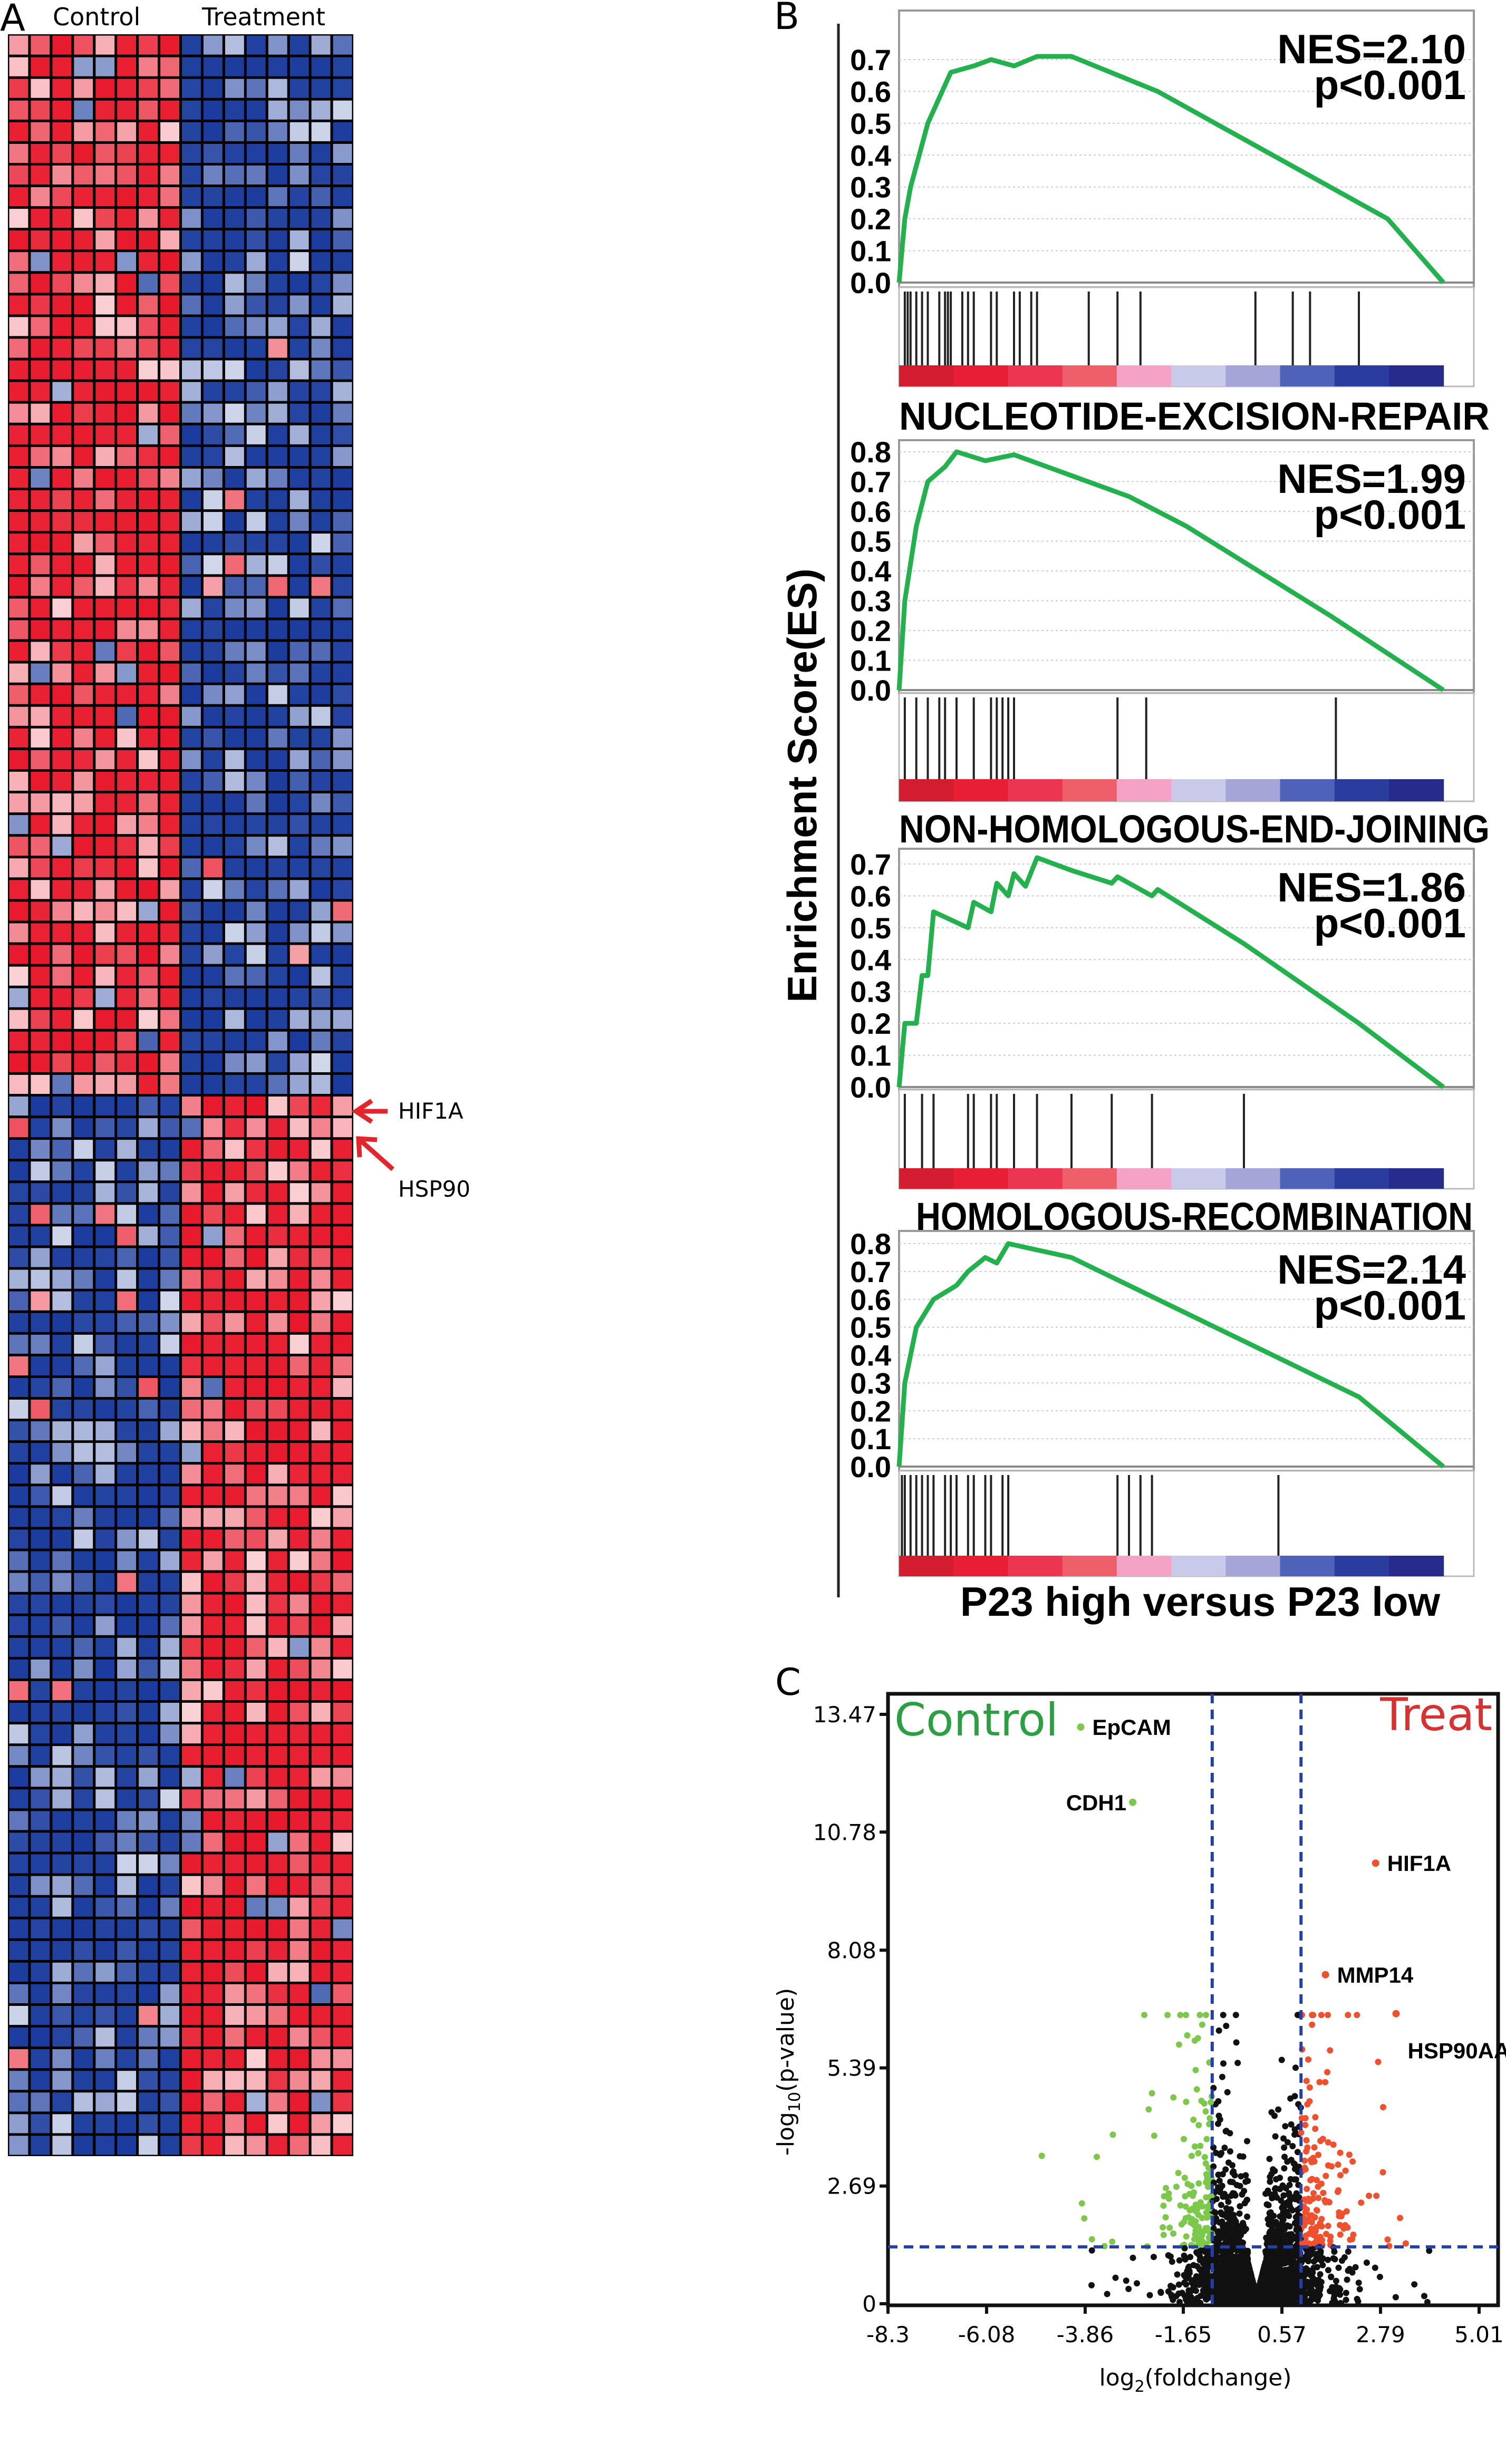  Describe the element at coordinates (431, 1111) in the screenshot. I see `annotation-hif1a: HIF1A` at that location.